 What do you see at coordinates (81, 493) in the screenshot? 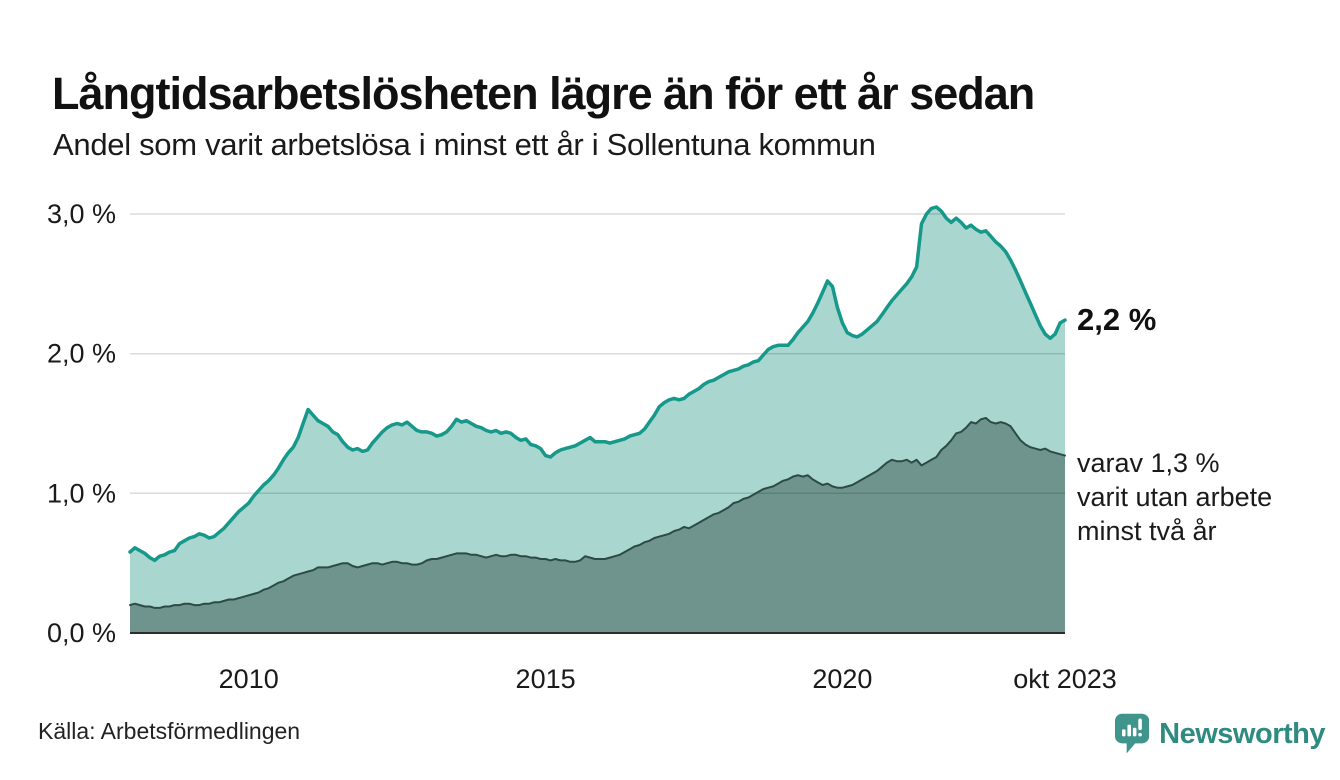
I see `y-tick-label-1: 1,0 %` at bounding box center [81, 493].